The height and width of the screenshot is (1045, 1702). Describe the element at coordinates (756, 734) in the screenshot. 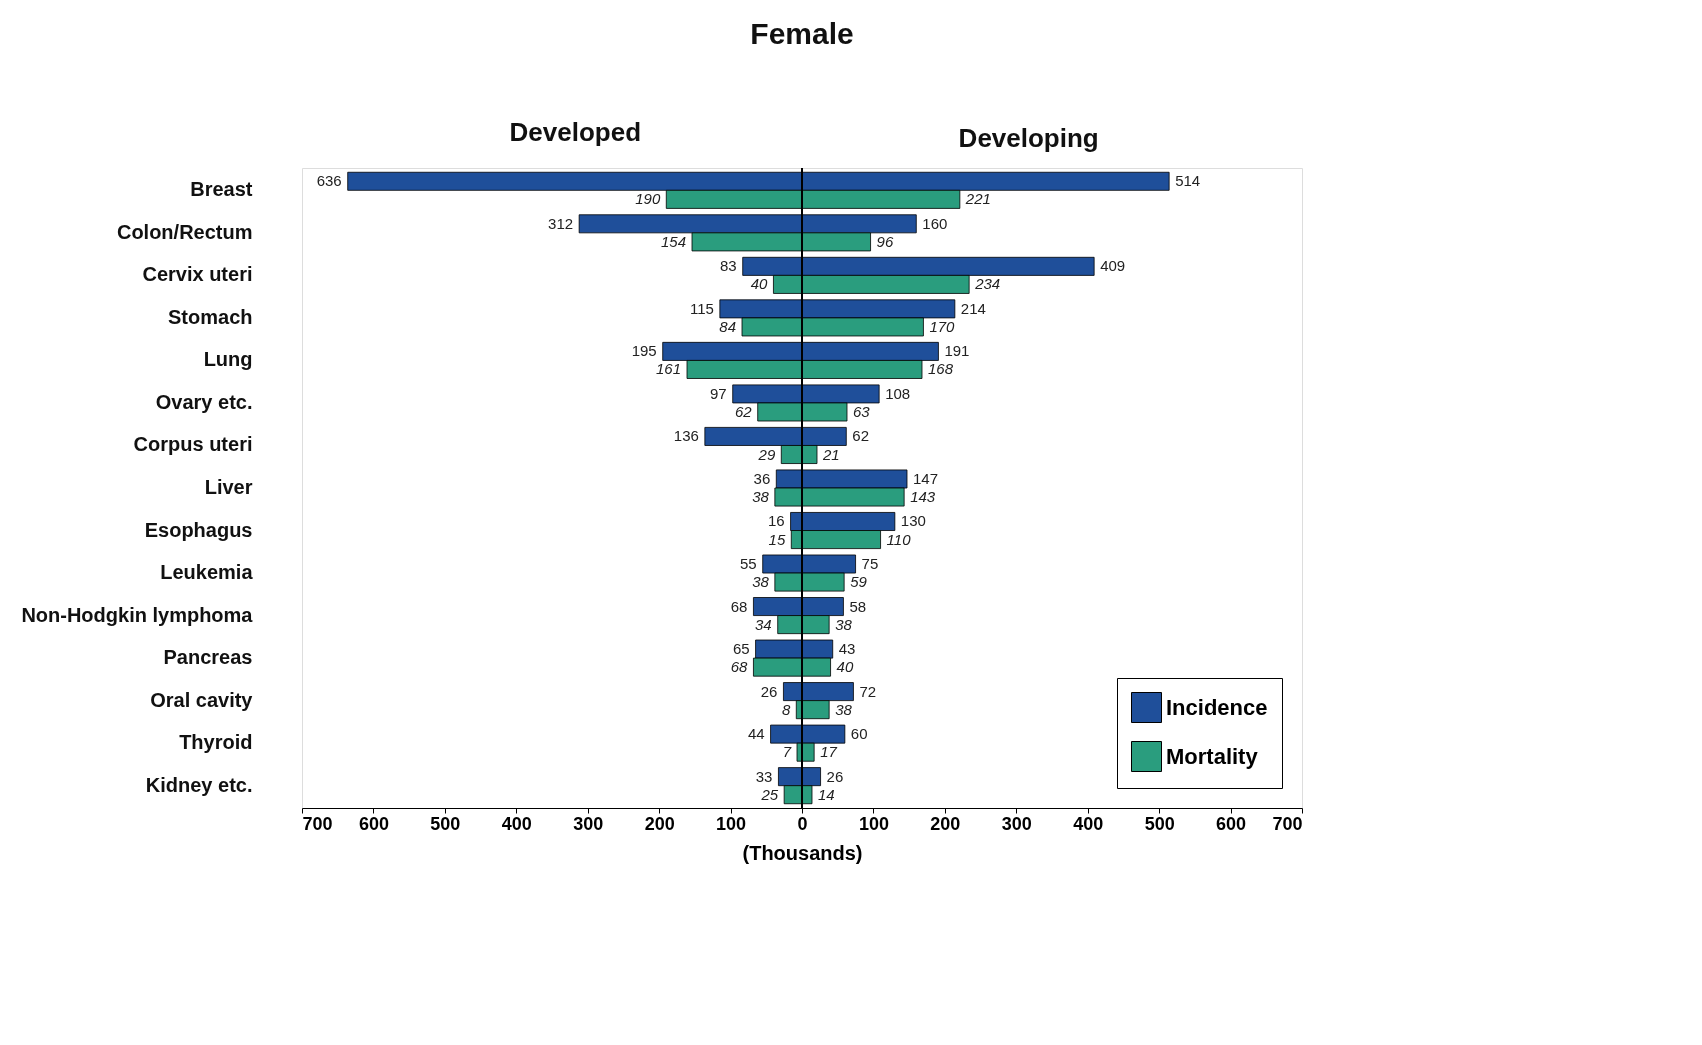

I see `data-label: 44` at that location.